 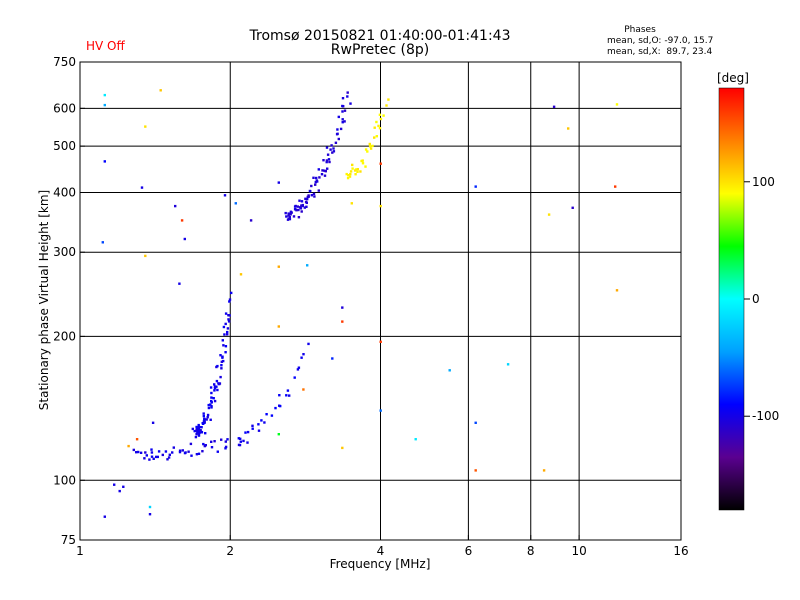 I want to click on y-tick-label: 500, so click(x=64, y=146).